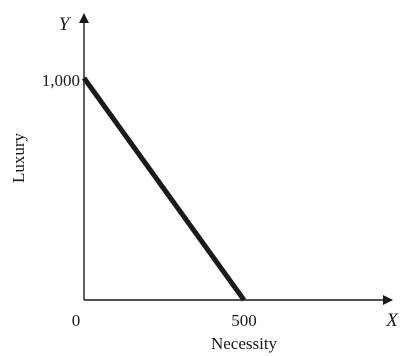  I want to click on x-axis-letter: X, so click(392, 320).